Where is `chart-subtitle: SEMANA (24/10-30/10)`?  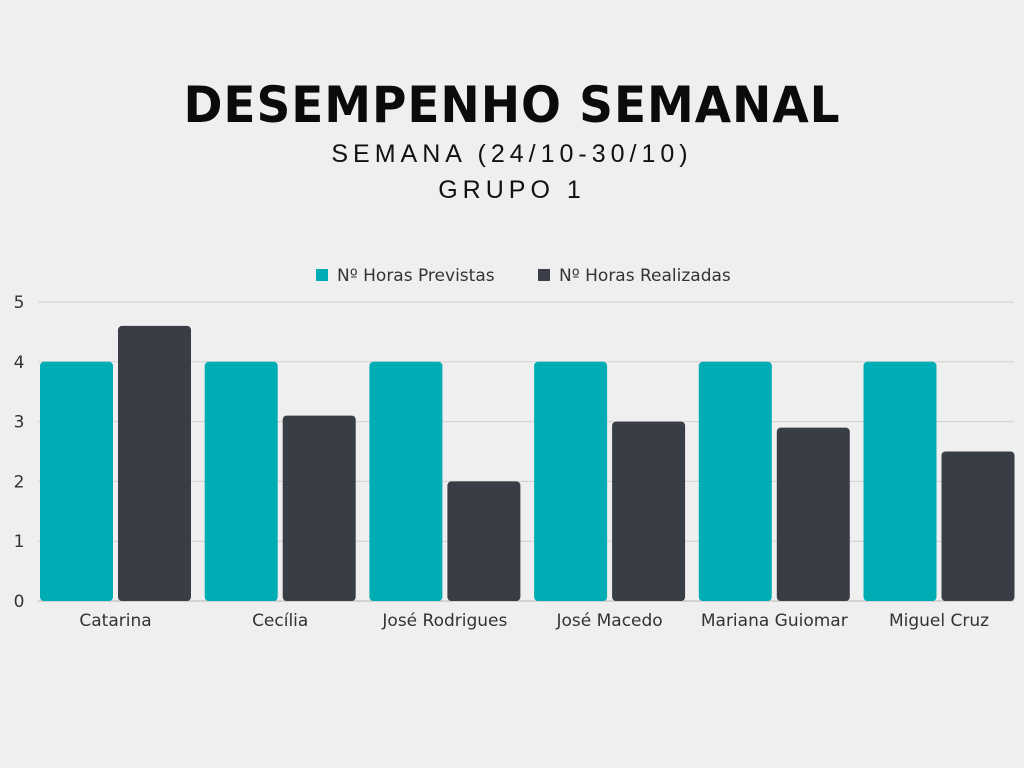
chart-subtitle: SEMANA (24/10-30/10) is located at coordinates (512, 154).